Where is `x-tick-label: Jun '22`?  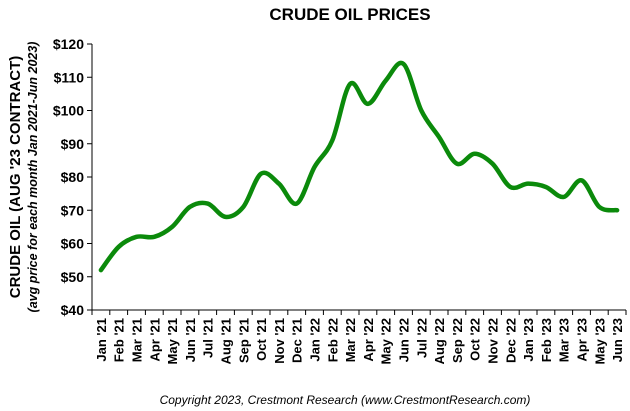 x-tick-label: Jun '22 is located at coordinates (404, 340).